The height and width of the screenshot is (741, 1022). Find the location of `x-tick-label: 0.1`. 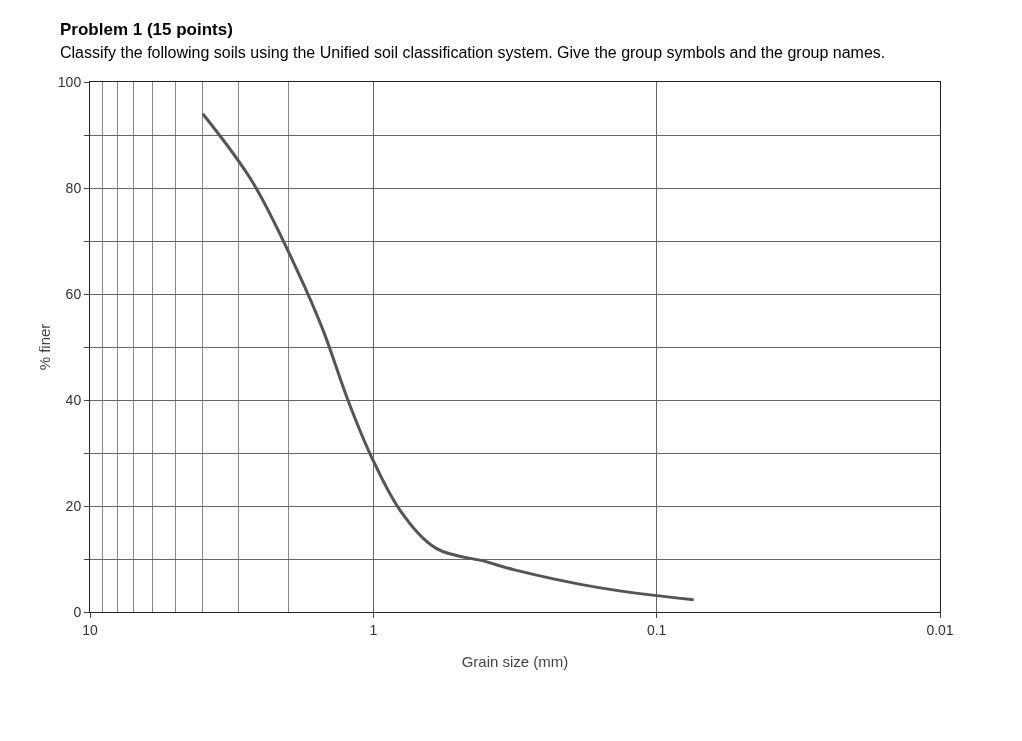

x-tick-label: 0.1 is located at coordinates (656, 629).